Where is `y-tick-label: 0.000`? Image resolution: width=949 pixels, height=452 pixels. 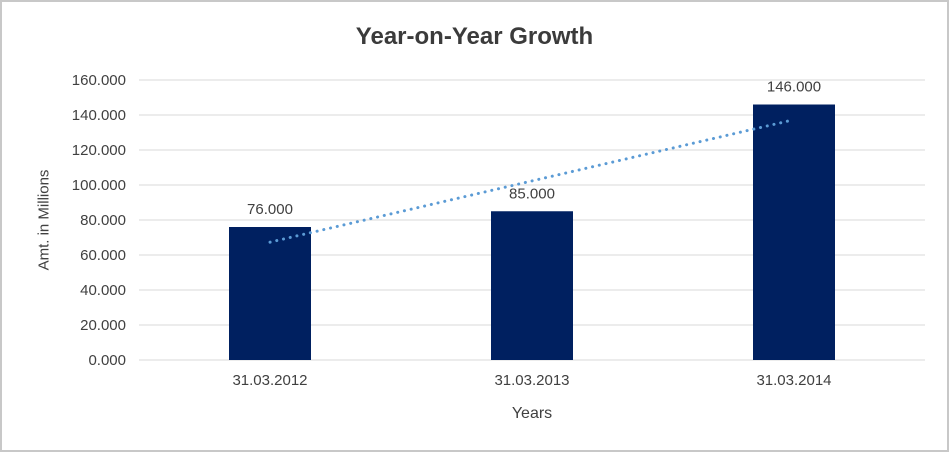 y-tick-label: 0.000 is located at coordinates (107, 360).